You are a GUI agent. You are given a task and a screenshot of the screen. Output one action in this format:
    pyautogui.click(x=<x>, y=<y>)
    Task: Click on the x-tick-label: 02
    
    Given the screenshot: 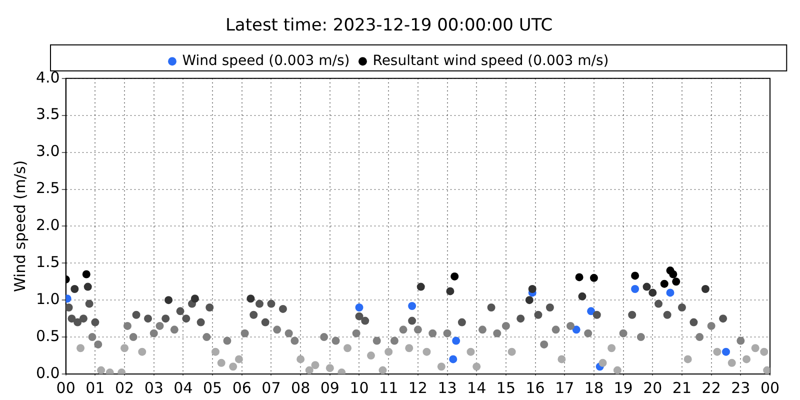 What is the action you would take?
    pyautogui.click(x=124, y=387)
    